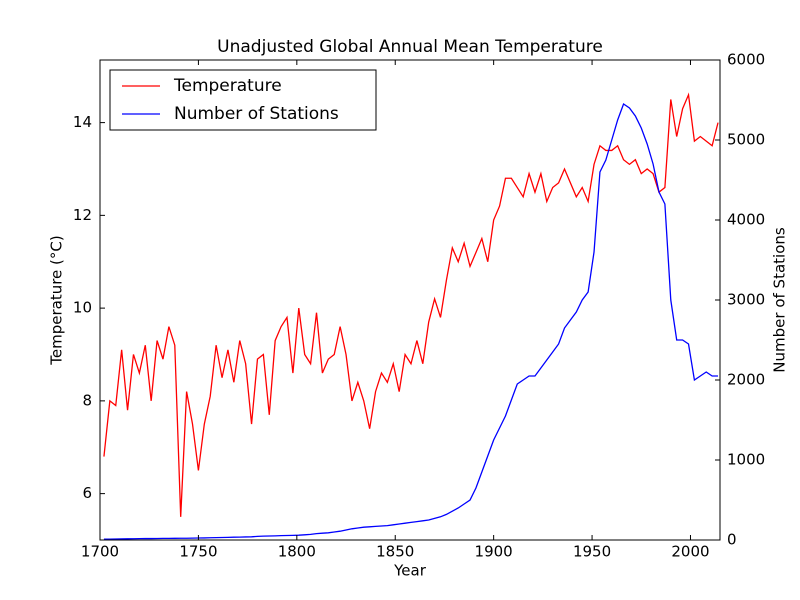 This screenshot has width=800, height=600. Describe the element at coordinates (746, 60) in the screenshot. I see `y2-tick-label: 6000` at that location.